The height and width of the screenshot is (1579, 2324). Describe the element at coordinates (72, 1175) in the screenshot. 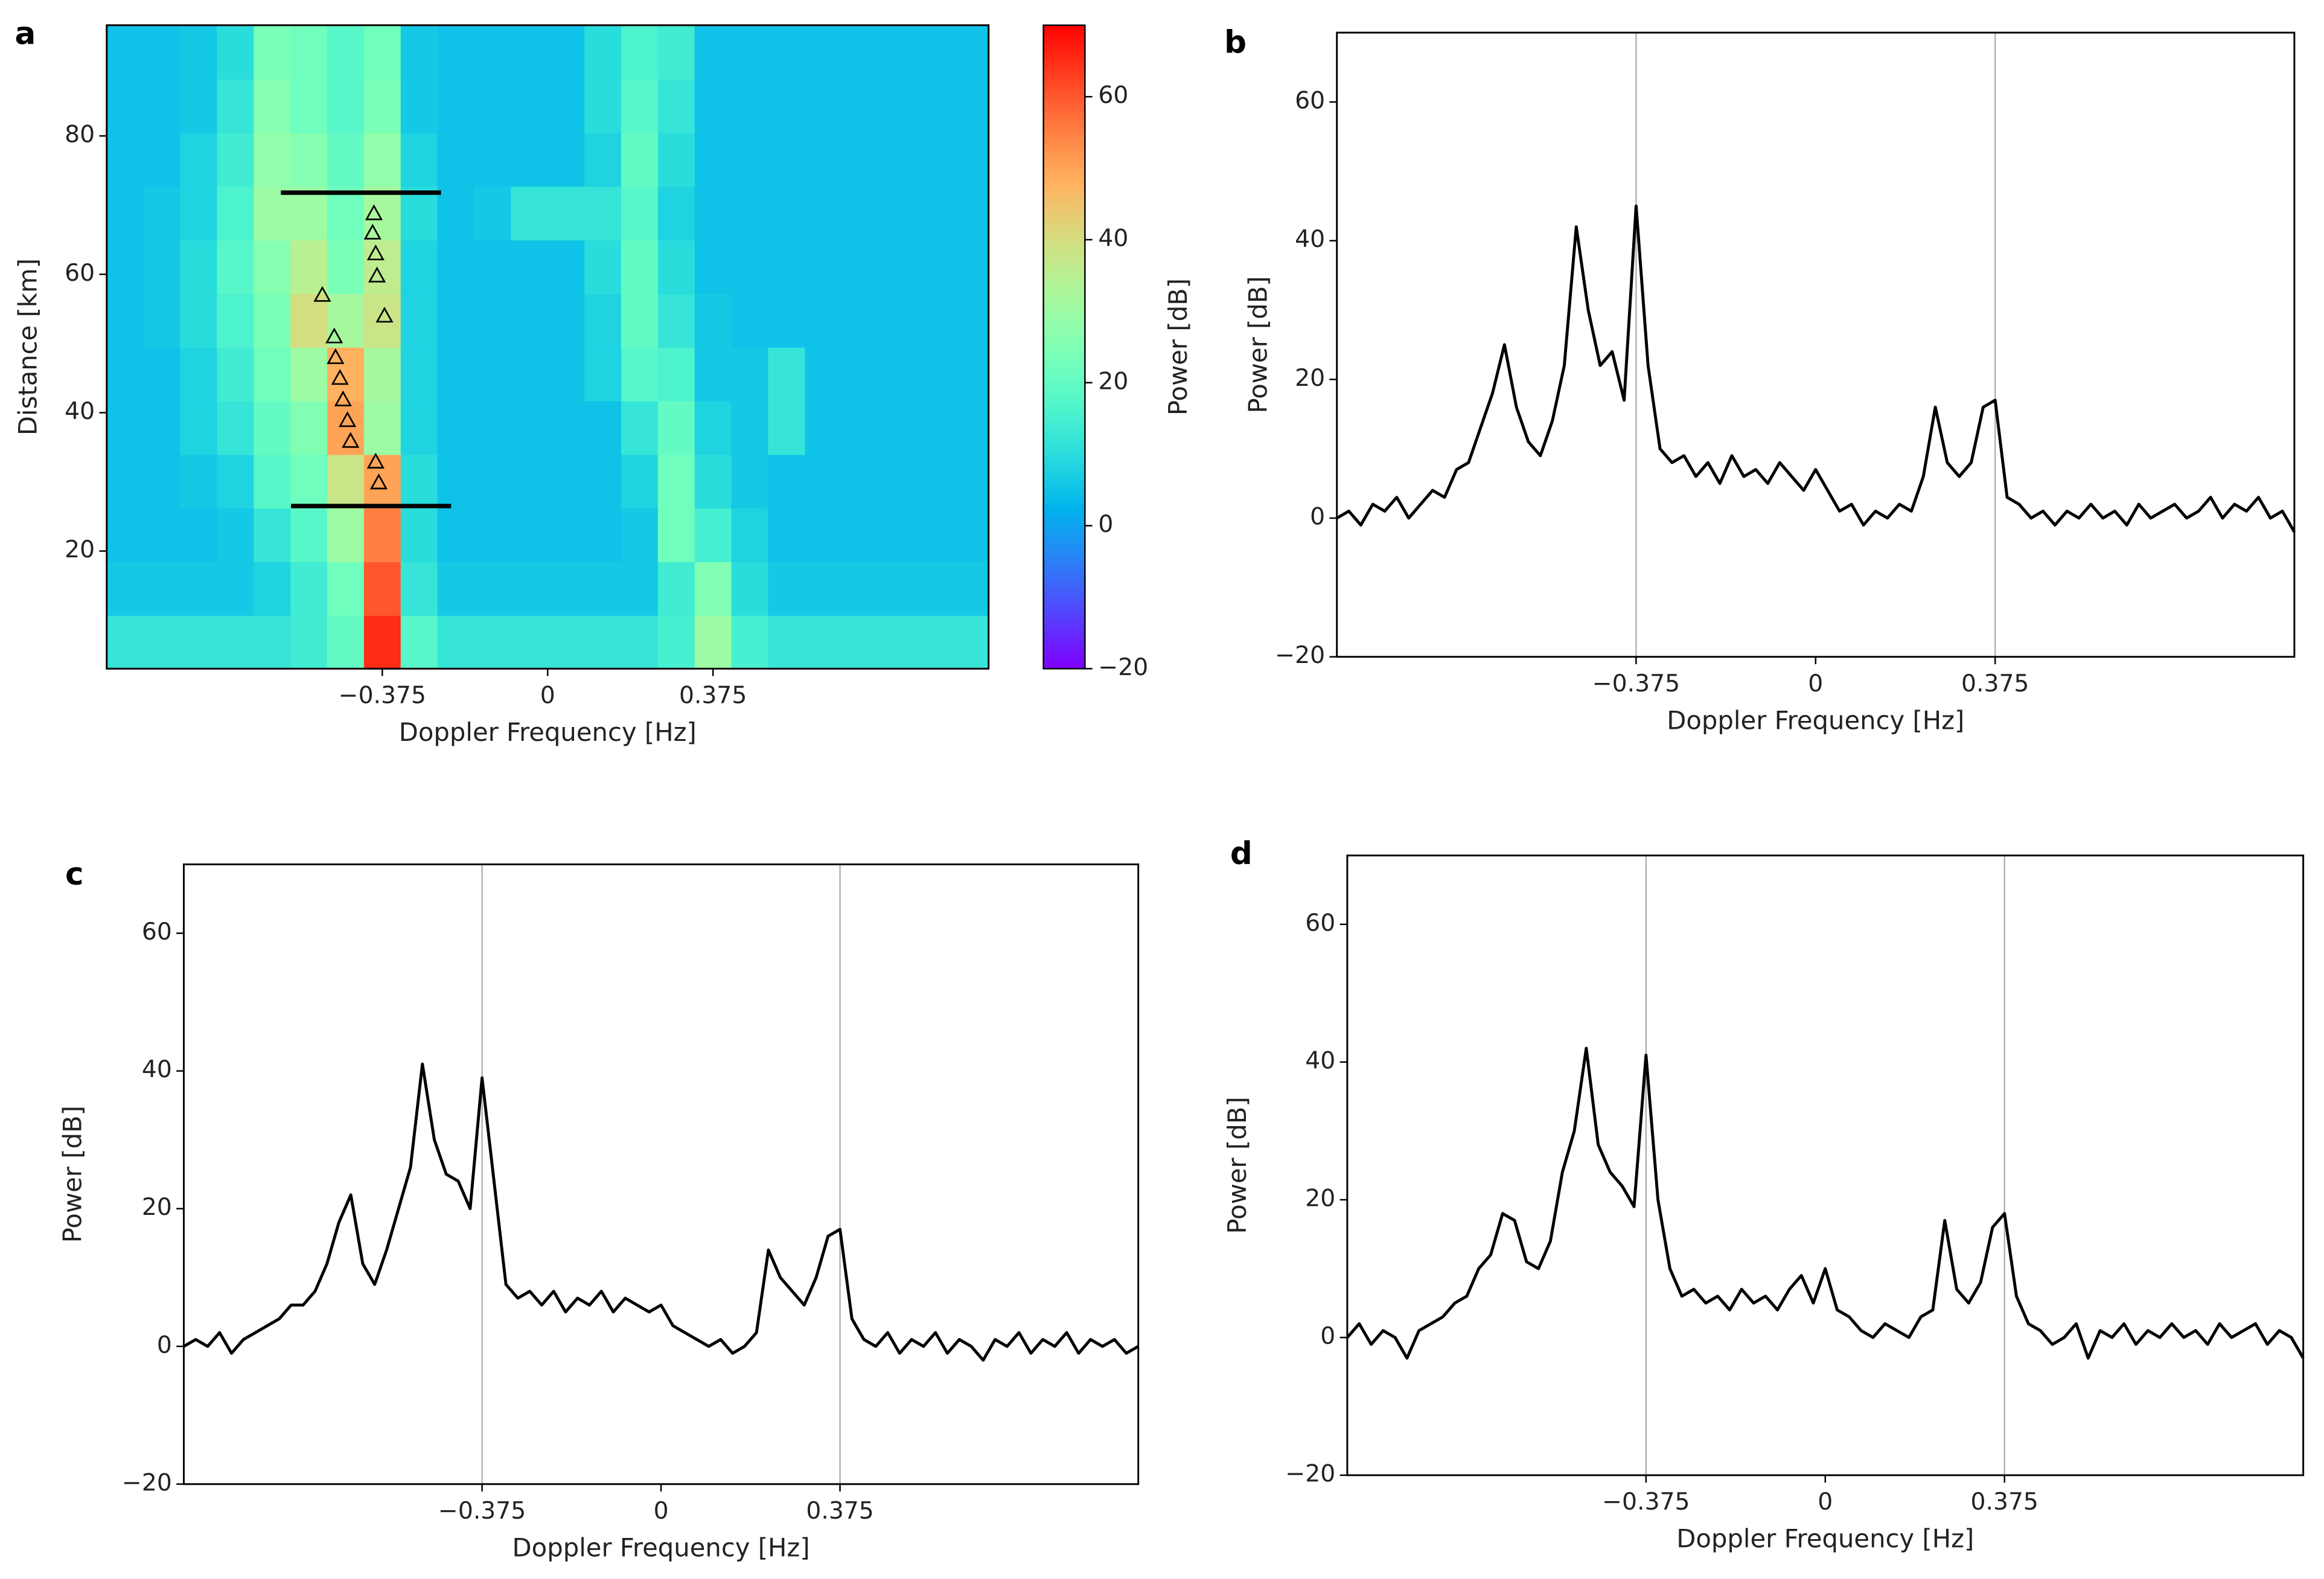

I see `y-axis-label: Power [dB]` at that location.